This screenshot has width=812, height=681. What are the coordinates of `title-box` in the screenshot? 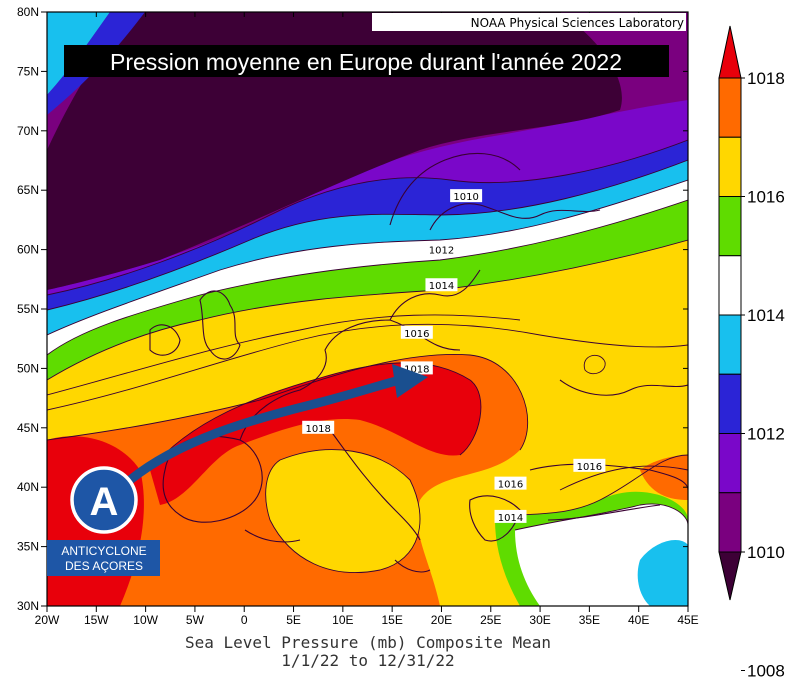 It's located at (366, 61).